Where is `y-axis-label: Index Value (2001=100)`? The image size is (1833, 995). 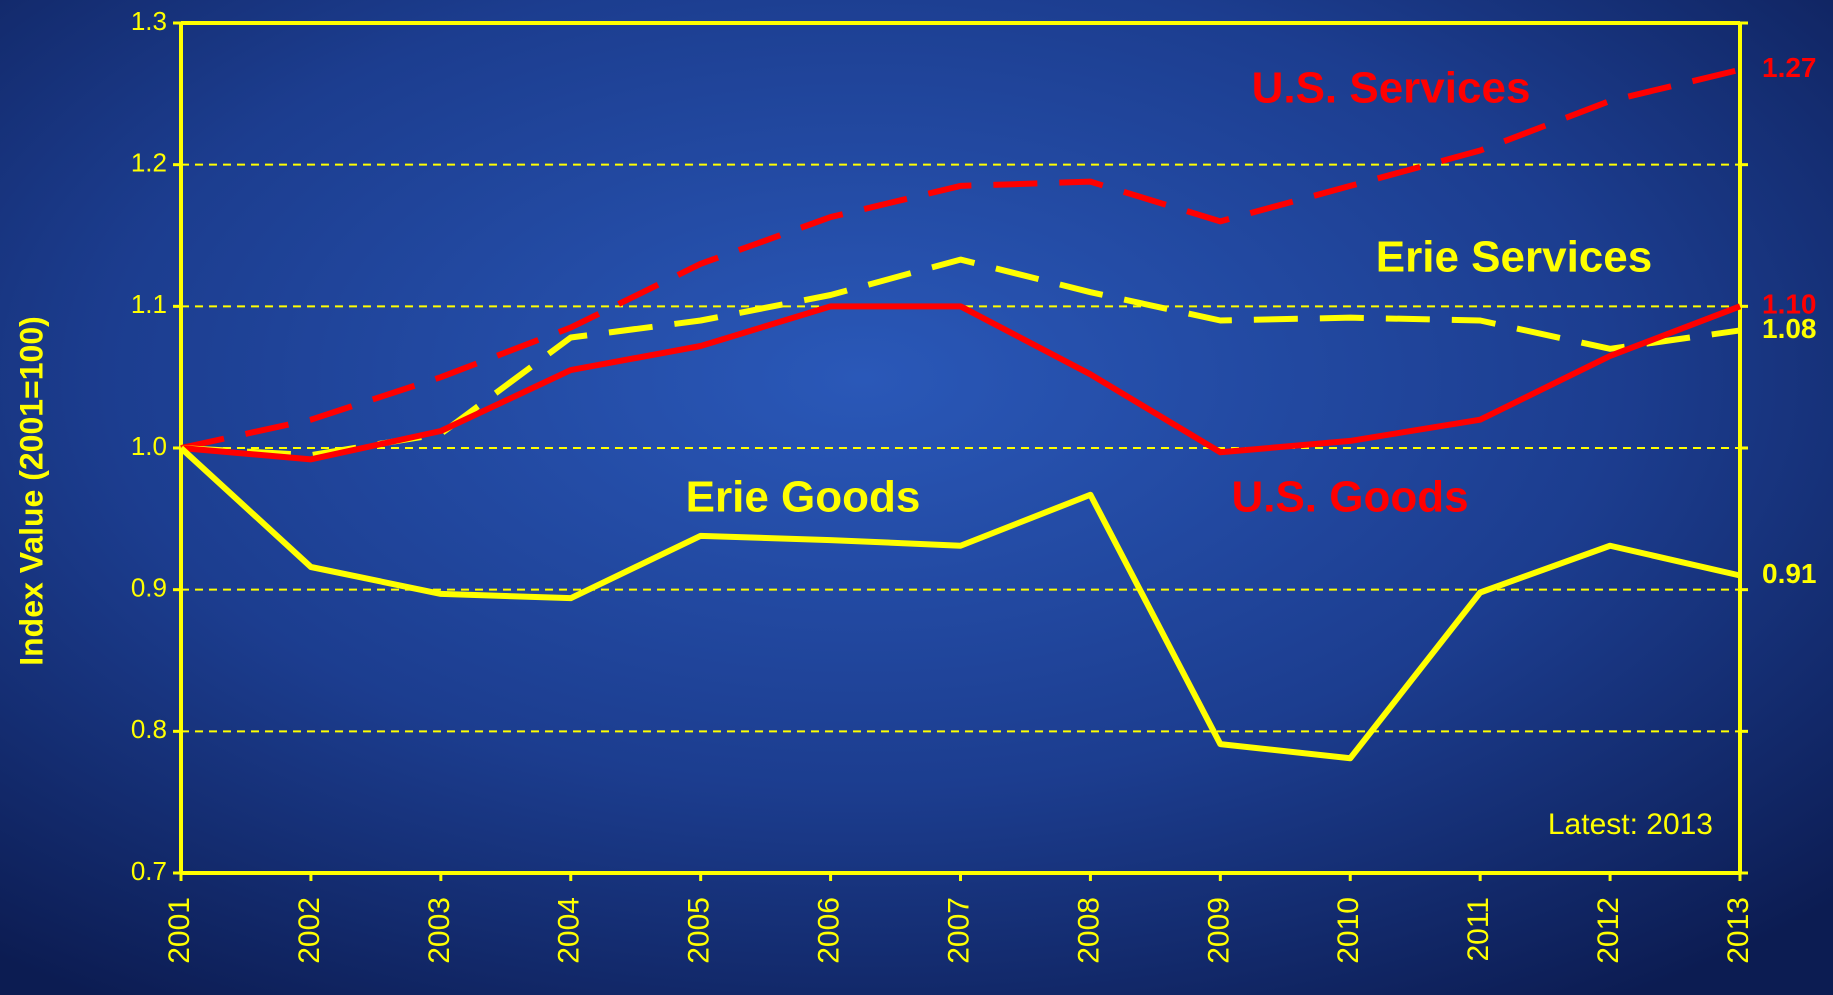
y-axis-label: Index Value (2001=100) is located at coordinates (31, 491).